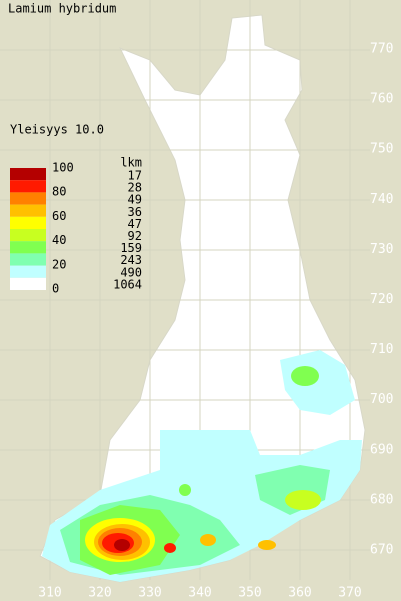 This screenshot has width=401, height=601. What do you see at coordinates (381, 299) in the screenshot?
I see `y-label: 720` at bounding box center [381, 299].